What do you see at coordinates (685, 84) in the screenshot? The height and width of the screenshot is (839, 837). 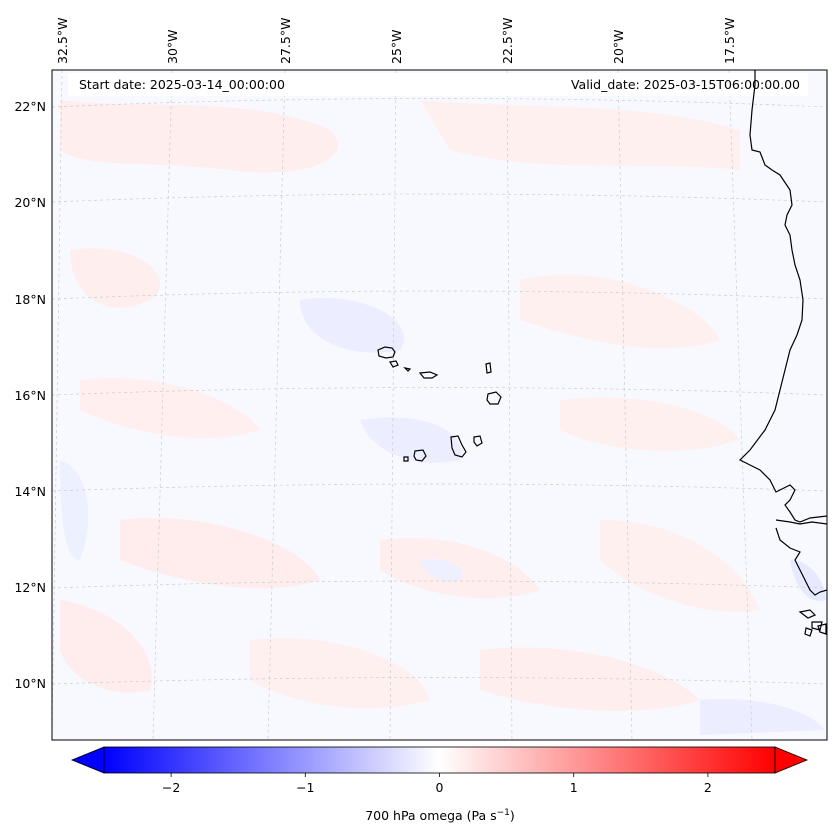 I see `valid-date: Valid_date: 2025-03-15T06:00:00.00` at bounding box center [685, 84].